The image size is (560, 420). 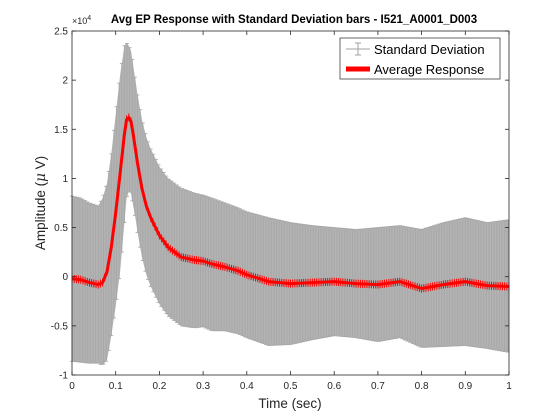 I want to click on y-tick-label: 1, so click(x=65, y=179).